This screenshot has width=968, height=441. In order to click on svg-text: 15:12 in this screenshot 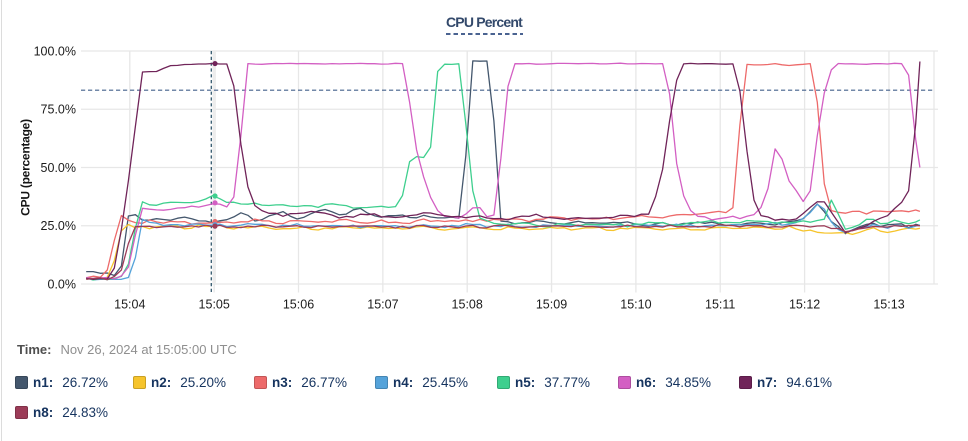, I will do `click(804, 305)`.